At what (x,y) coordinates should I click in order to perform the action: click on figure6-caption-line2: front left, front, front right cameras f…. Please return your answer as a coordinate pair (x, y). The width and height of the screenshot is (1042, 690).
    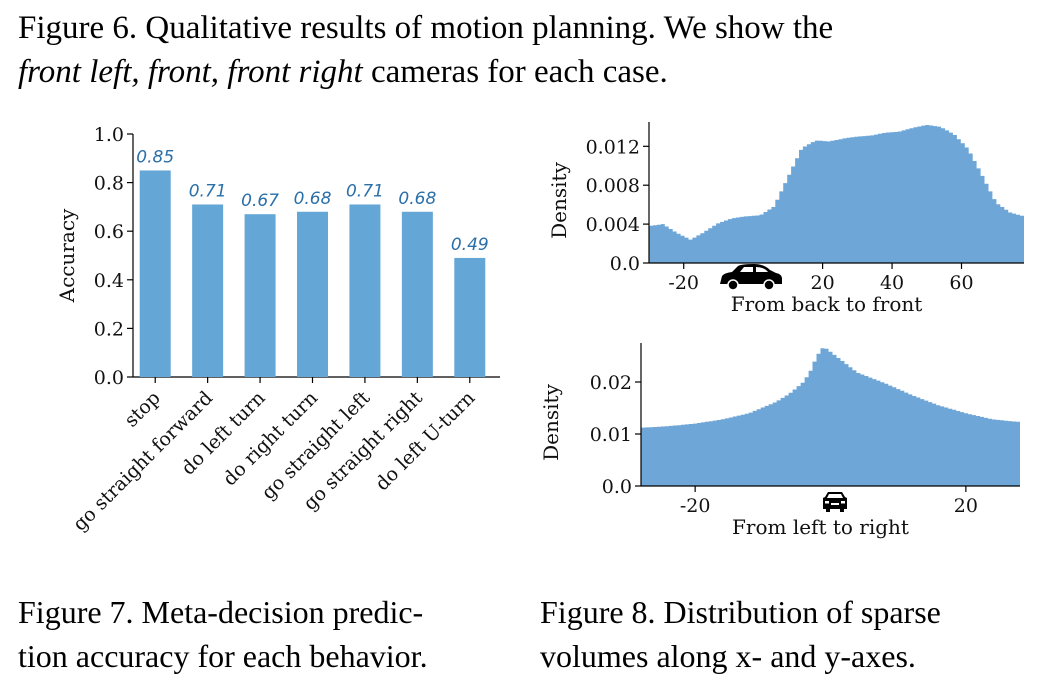
    Looking at the image, I should click on (425, 72).